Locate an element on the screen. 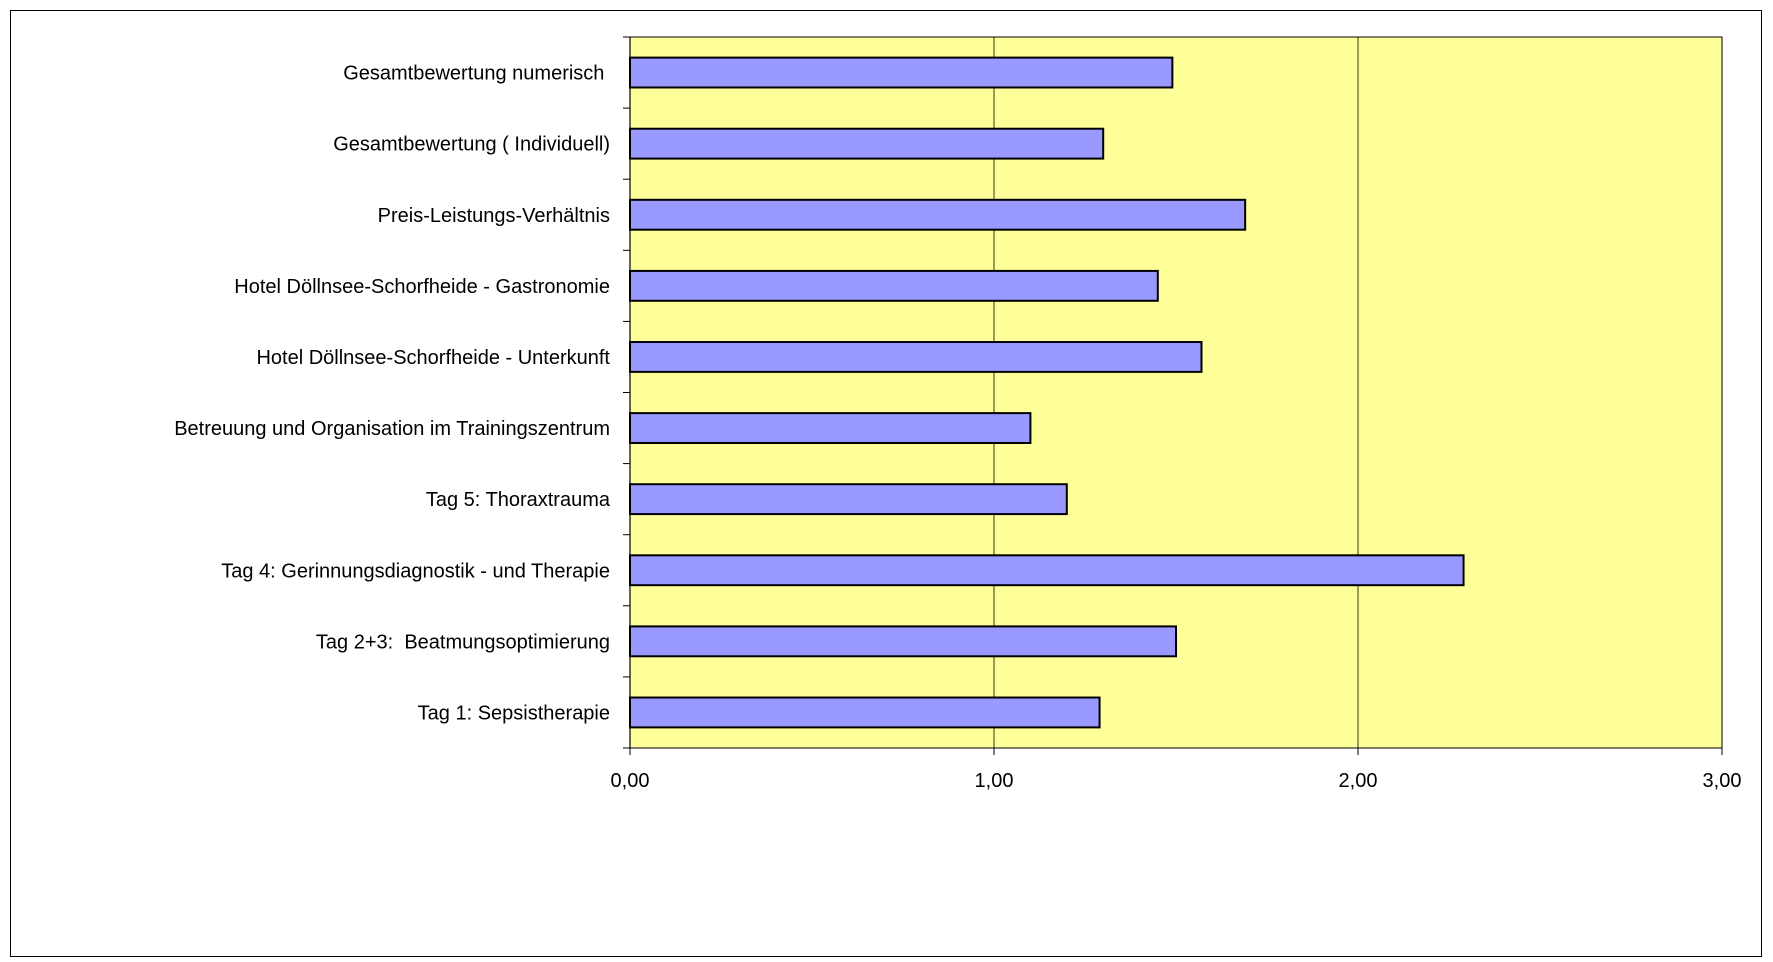  x-tick-label: 3,00 is located at coordinates (1722, 781).